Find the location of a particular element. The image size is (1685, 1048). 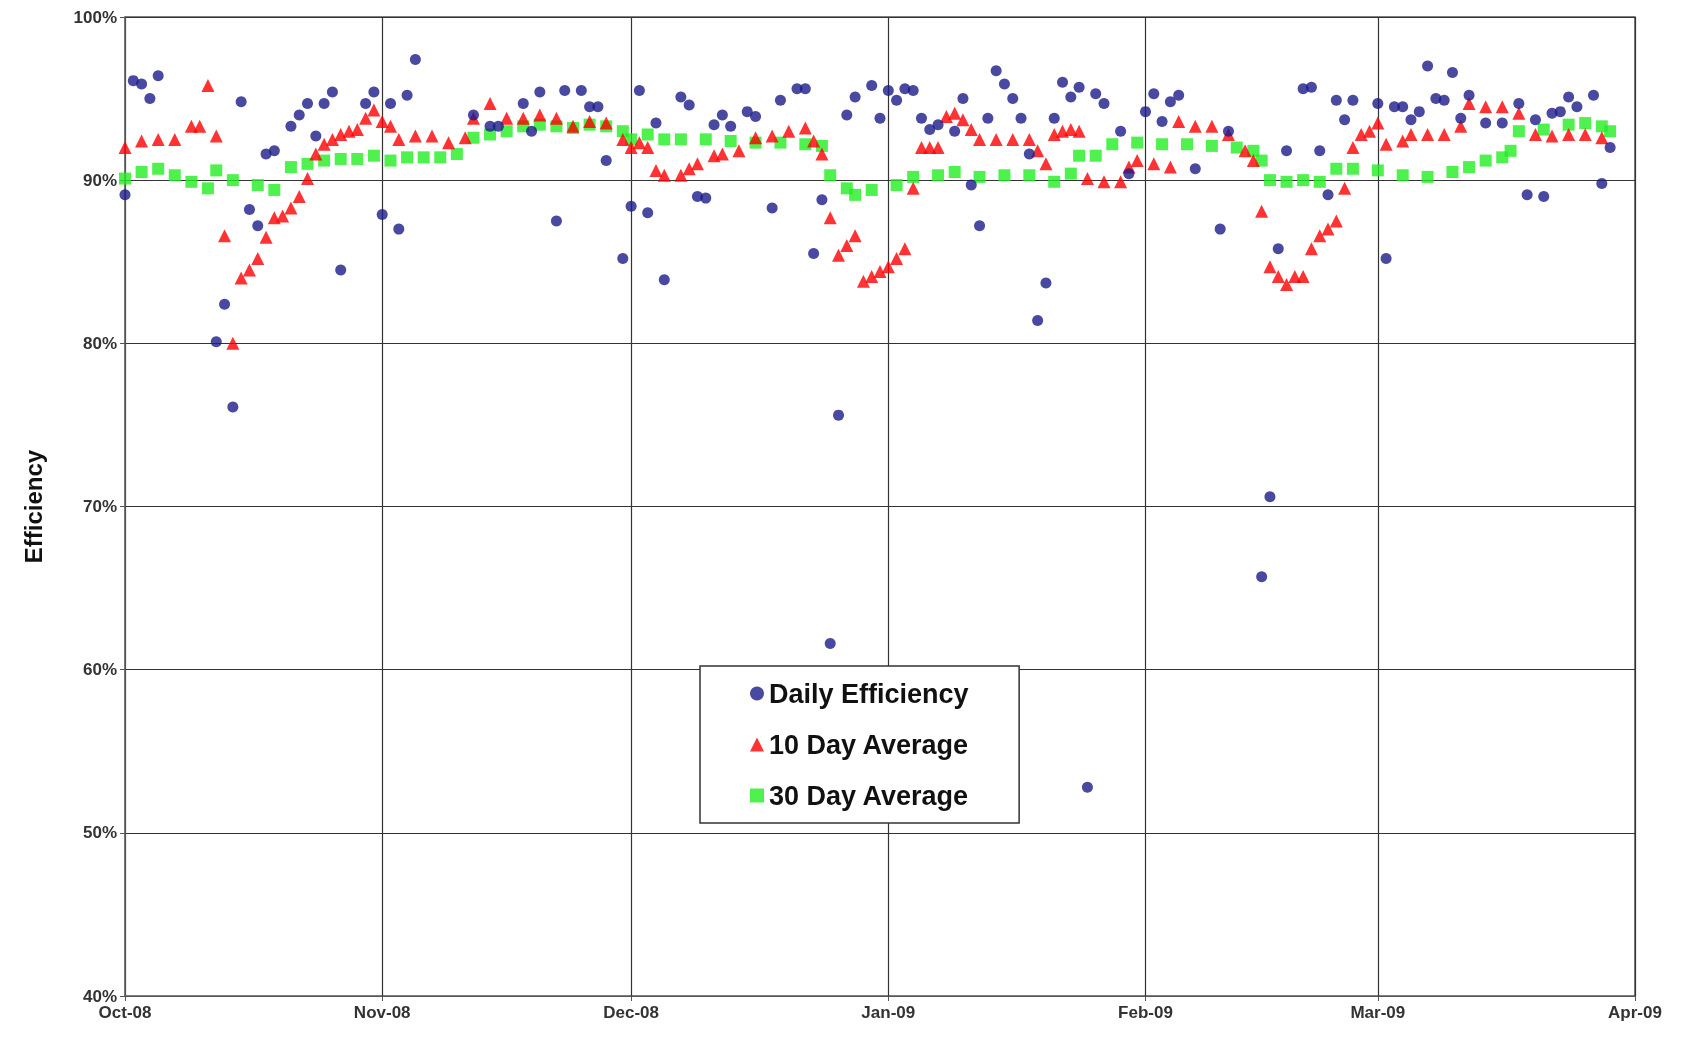

y-tick-label: 40% is located at coordinates (99, 996).